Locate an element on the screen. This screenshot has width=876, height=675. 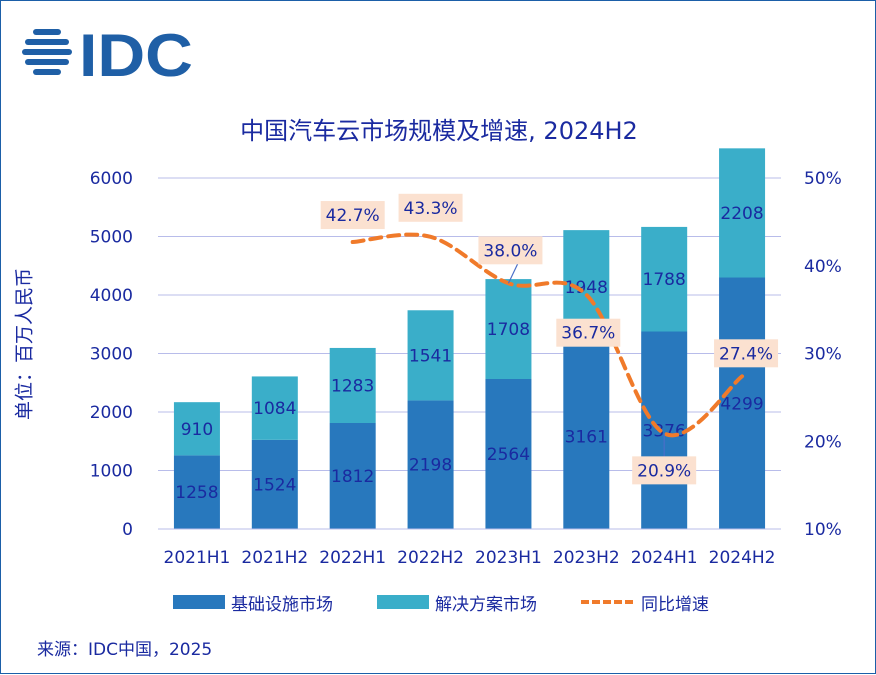
y-tick-label: 6000 is located at coordinates (111, 179).